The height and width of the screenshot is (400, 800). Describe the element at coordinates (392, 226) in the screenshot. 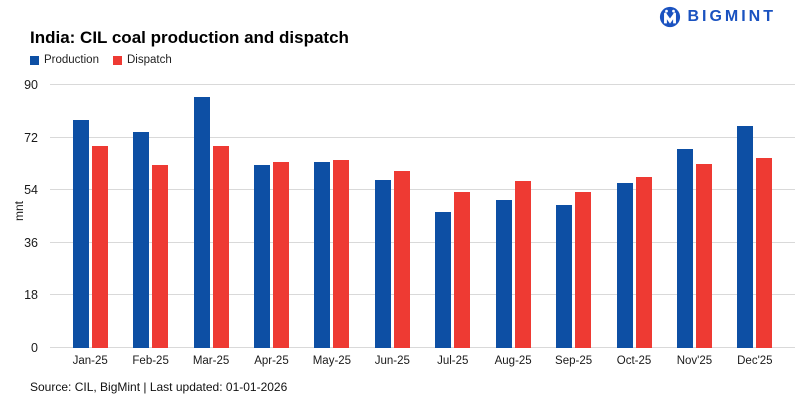

I see `bar-group-Jun-25: Jun-25` at that location.